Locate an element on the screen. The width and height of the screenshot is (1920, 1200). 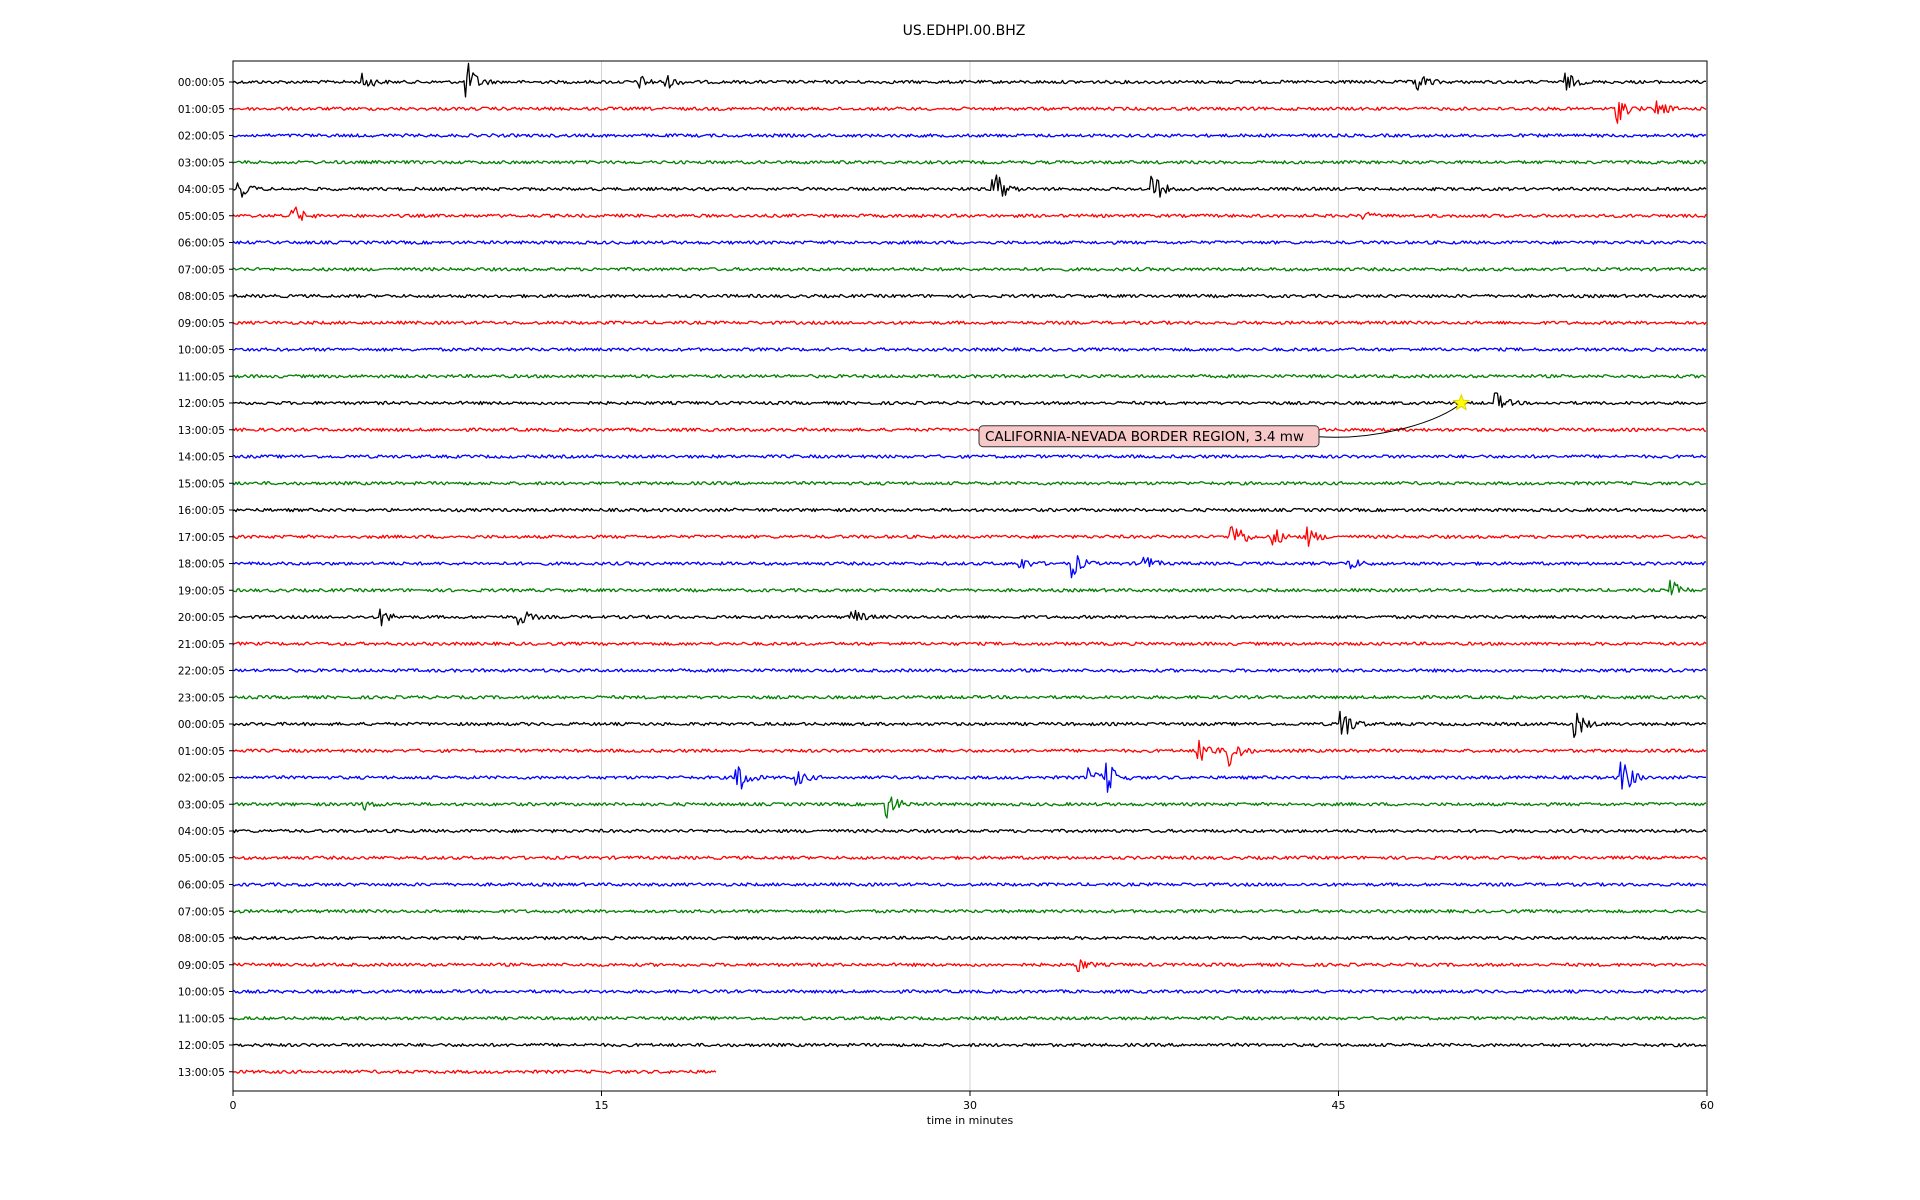
annotation-box is located at coordinates (1149, 436).